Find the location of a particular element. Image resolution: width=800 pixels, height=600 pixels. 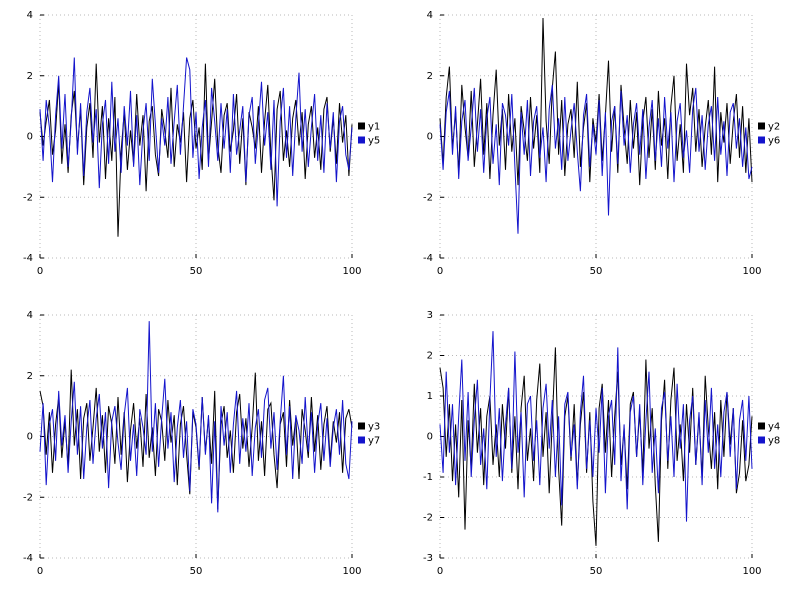

legend-swatch-y6 is located at coordinates (761, 140).